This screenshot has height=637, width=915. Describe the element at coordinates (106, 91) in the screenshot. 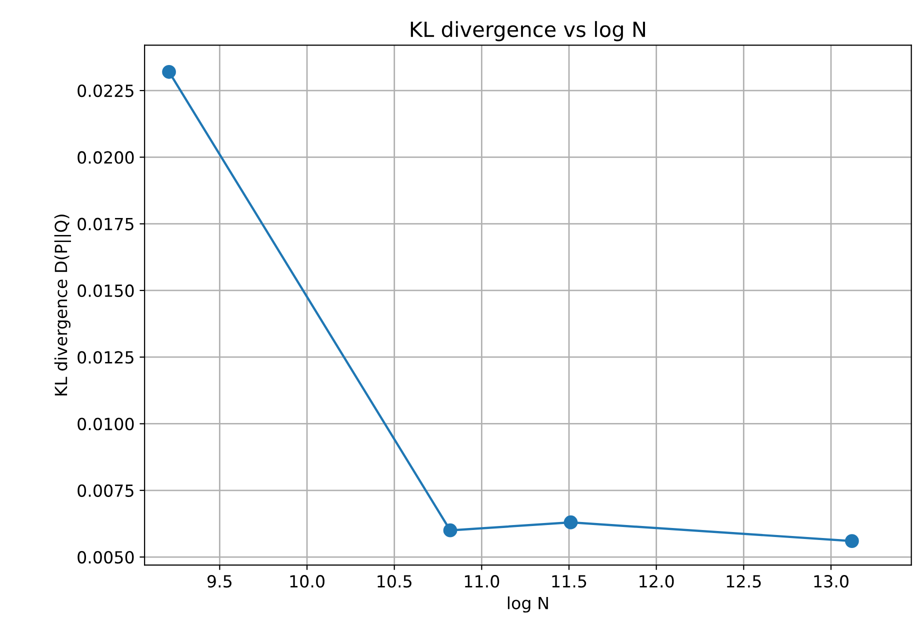

I see `y-tick-label: 0.0225` at that location.